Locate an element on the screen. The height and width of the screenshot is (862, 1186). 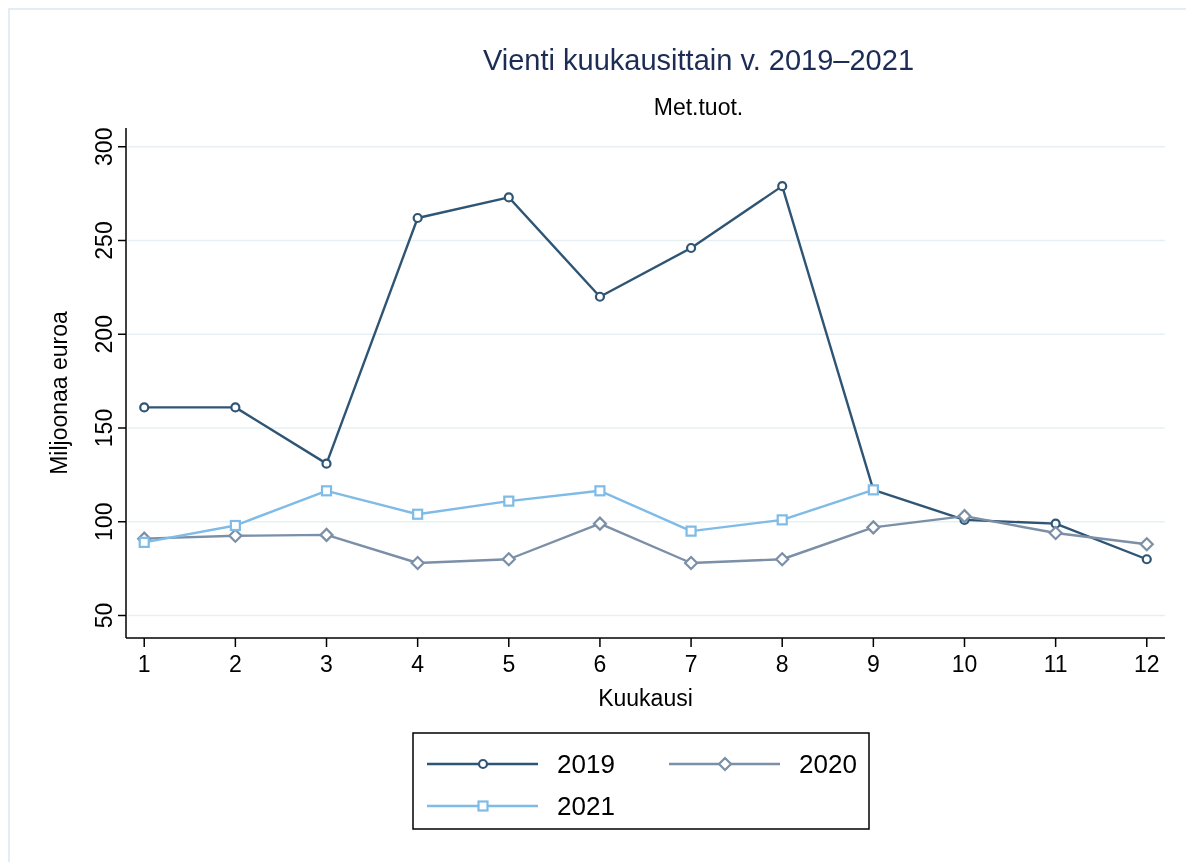
y-tick-label: 150 is located at coordinates (104, 428).